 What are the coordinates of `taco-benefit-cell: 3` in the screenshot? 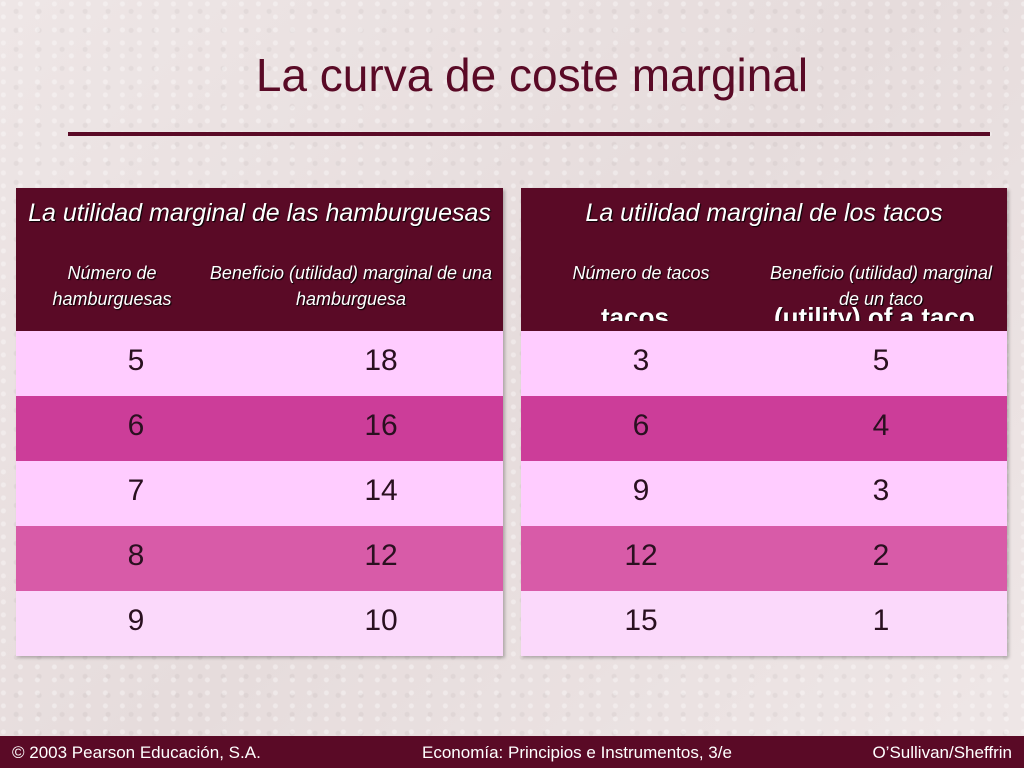 It's located at (881, 490).